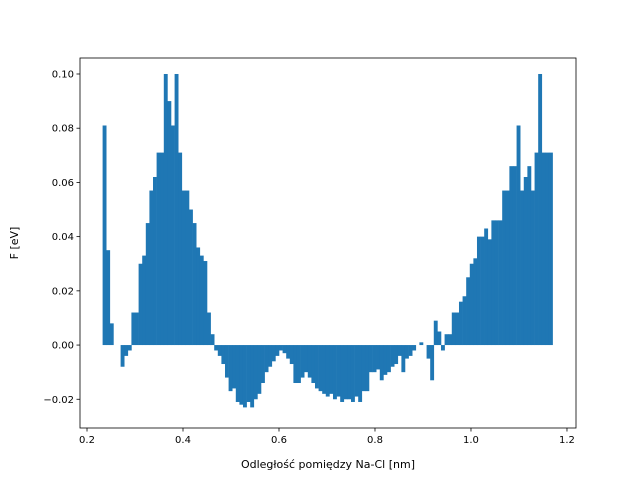 This screenshot has width=640, height=480. What do you see at coordinates (63, 346) in the screenshot?
I see `y-tick-label: 0.00` at bounding box center [63, 346].